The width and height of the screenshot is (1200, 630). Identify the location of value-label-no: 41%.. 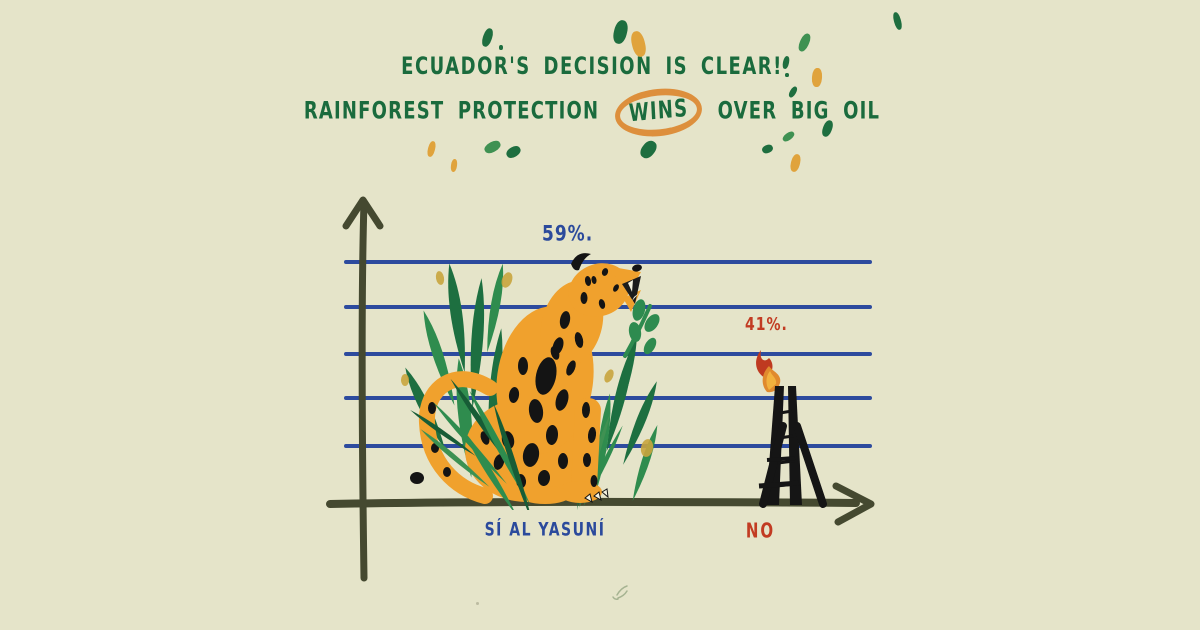
(766, 325).